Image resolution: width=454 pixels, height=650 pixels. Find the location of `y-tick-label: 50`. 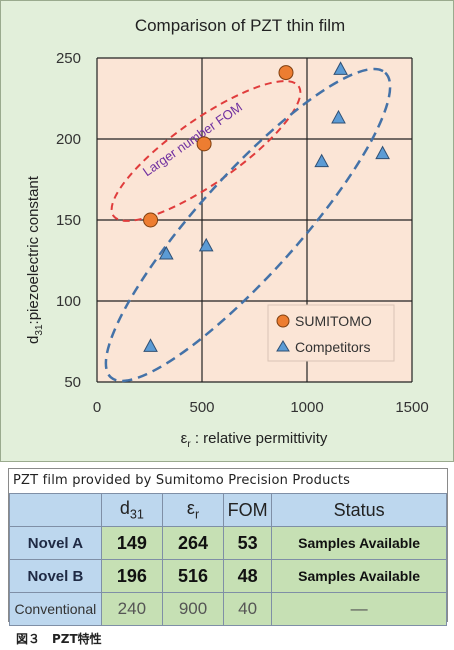

y-tick-label: 50 is located at coordinates (72, 382).